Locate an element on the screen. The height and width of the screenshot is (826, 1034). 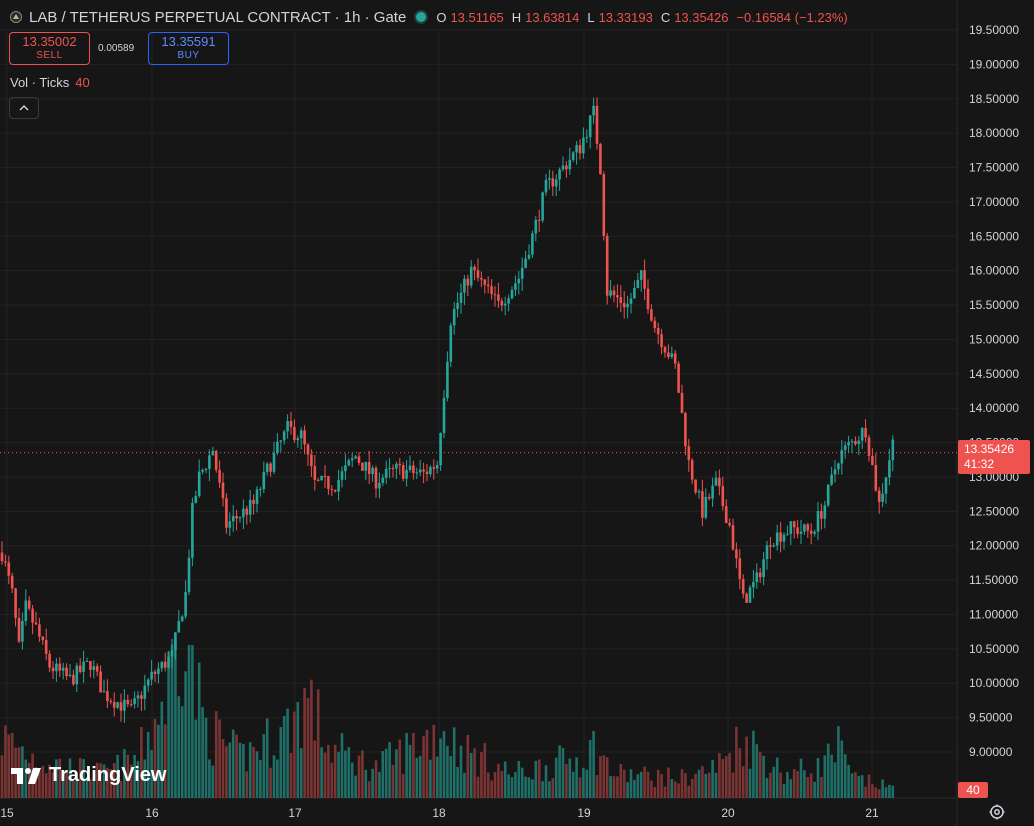
y-tick-label: 15.50000 is located at coordinates (994, 305).